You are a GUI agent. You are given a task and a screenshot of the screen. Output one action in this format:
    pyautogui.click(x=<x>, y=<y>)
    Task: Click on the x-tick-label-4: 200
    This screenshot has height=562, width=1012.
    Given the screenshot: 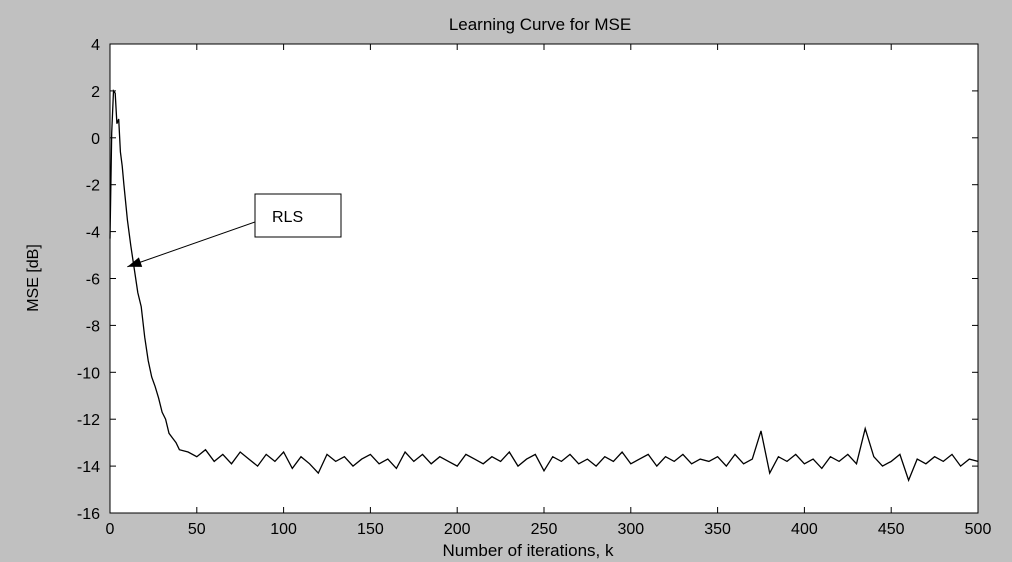 What is the action you would take?
    pyautogui.click(x=457, y=529)
    